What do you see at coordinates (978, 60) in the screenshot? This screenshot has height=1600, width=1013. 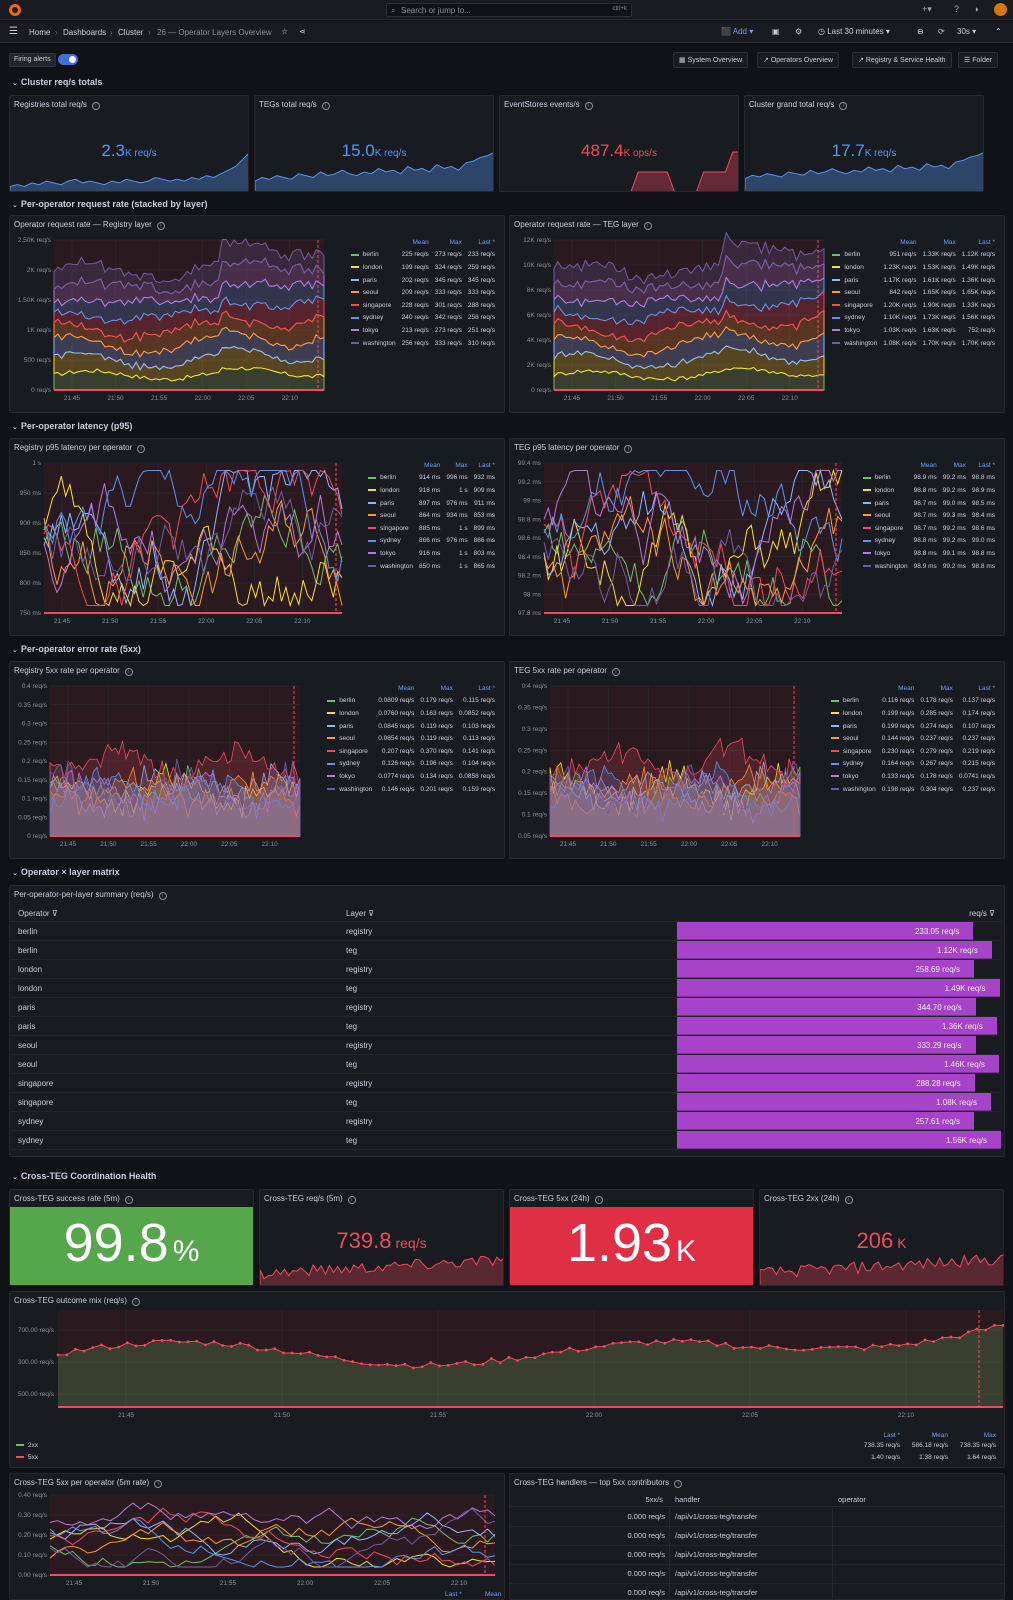 I see `link-folder: ☰ Folder` at bounding box center [978, 60].